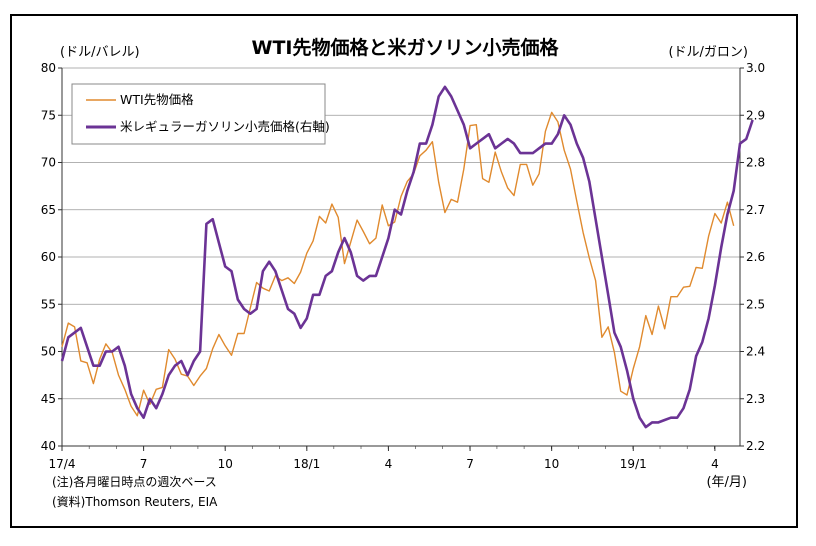  Describe the element at coordinates (48, 210) in the screenshot. I see `left-tick-label: 65` at that location.